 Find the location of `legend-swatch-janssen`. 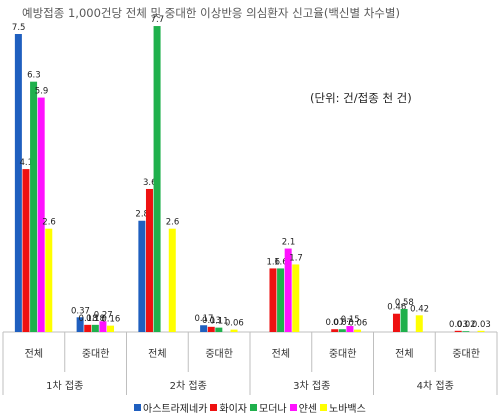

legend-swatch-janssen is located at coordinates (293, 407).